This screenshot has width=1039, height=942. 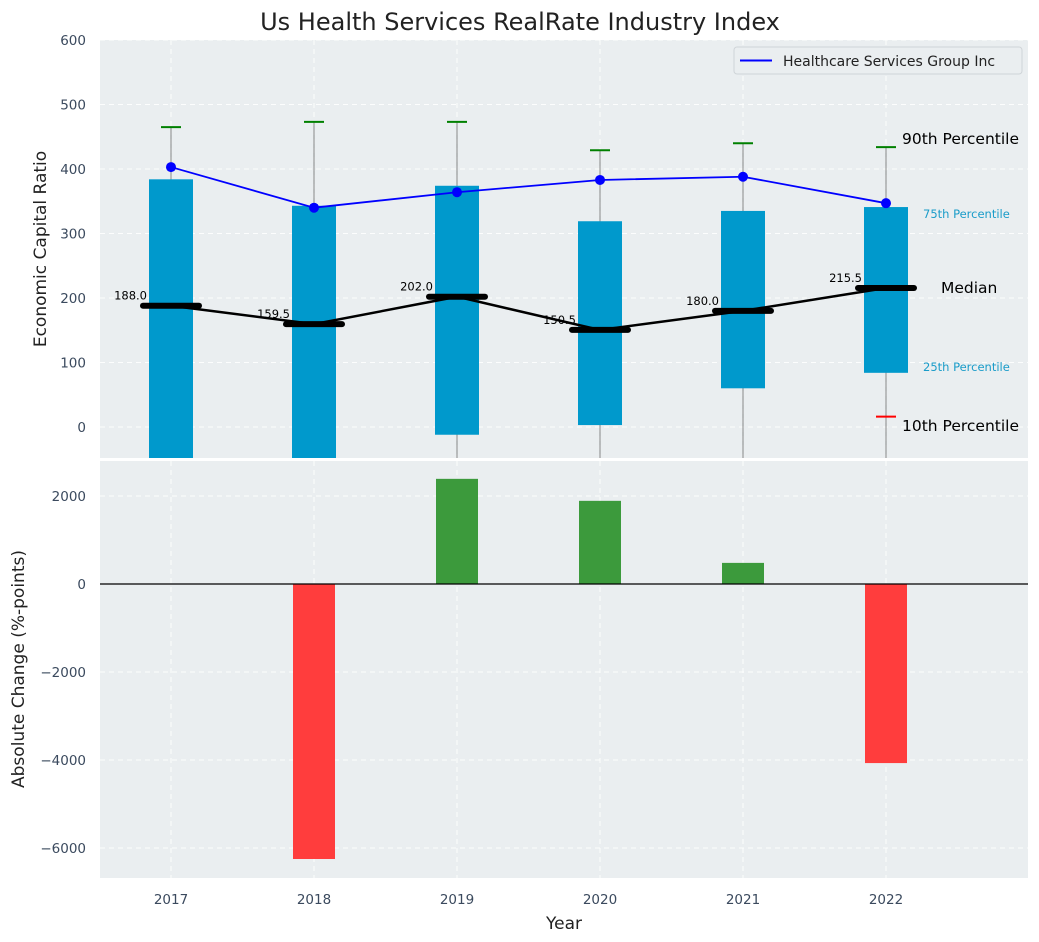 What do you see at coordinates (457, 192) in the screenshot?
I see `series-point-2019` at bounding box center [457, 192].